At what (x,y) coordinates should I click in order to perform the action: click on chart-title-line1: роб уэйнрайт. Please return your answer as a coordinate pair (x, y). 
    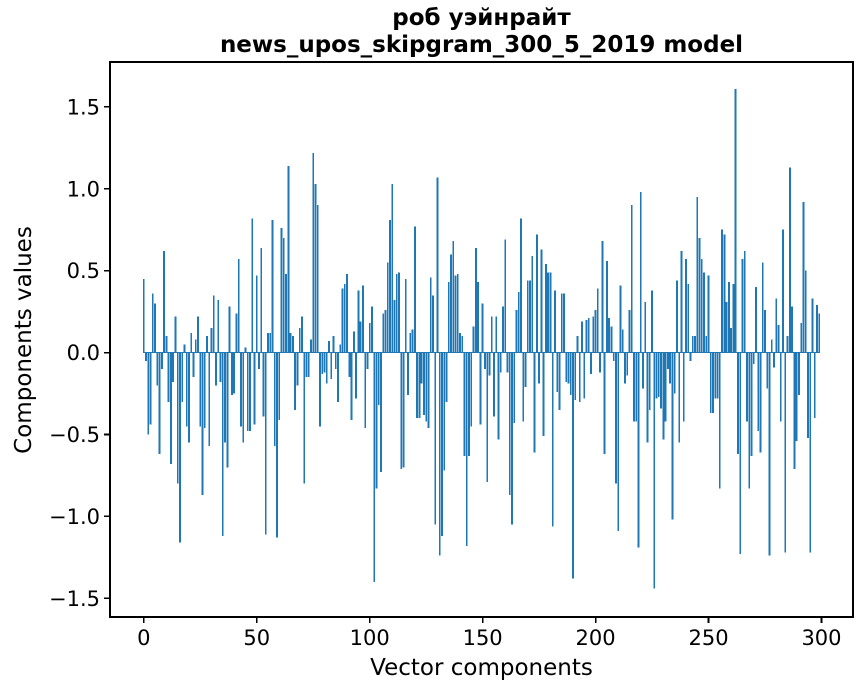
    Looking at the image, I should click on (481, 18).